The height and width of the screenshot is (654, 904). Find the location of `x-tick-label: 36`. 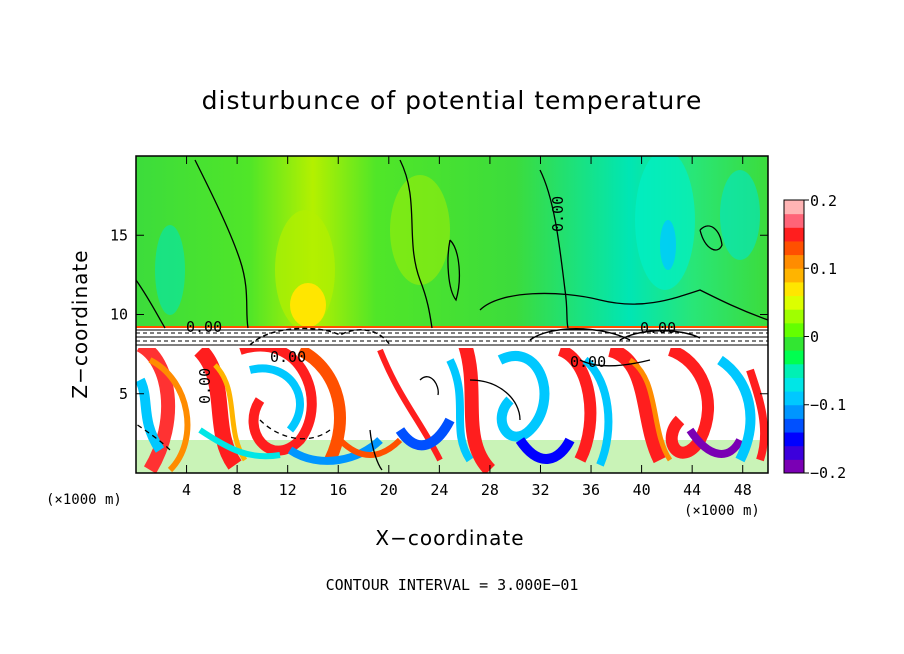

x-tick-label: 36 is located at coordinates (591, 490).